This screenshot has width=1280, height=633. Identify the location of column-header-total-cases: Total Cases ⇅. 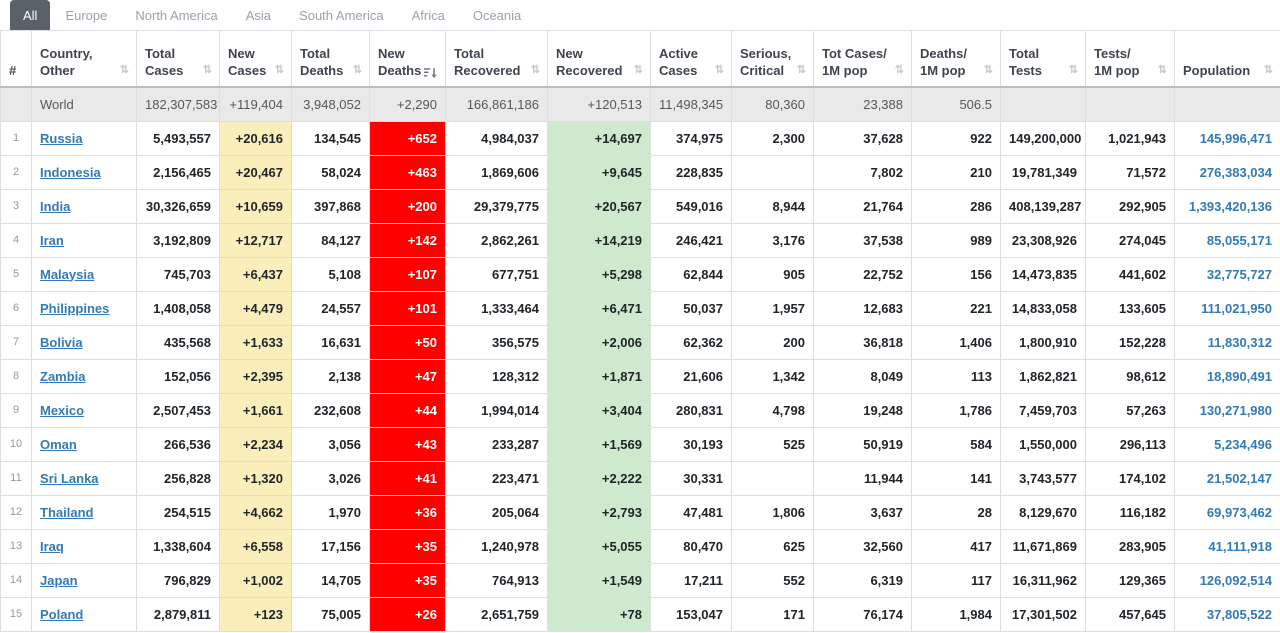
(178, 59).